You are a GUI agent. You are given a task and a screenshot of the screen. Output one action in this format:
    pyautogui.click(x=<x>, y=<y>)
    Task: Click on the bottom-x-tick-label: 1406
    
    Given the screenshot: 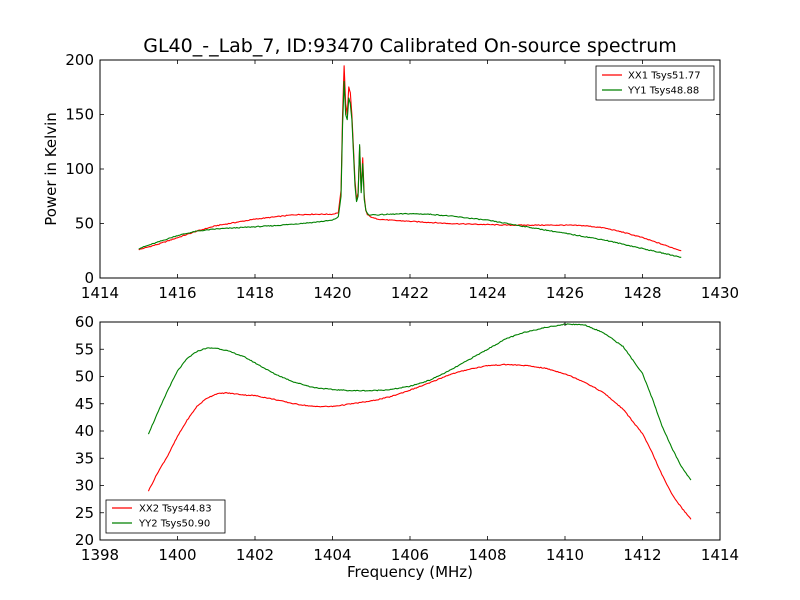 What is the action you would take?
    pyautogui.click(x=410, y=555)
    